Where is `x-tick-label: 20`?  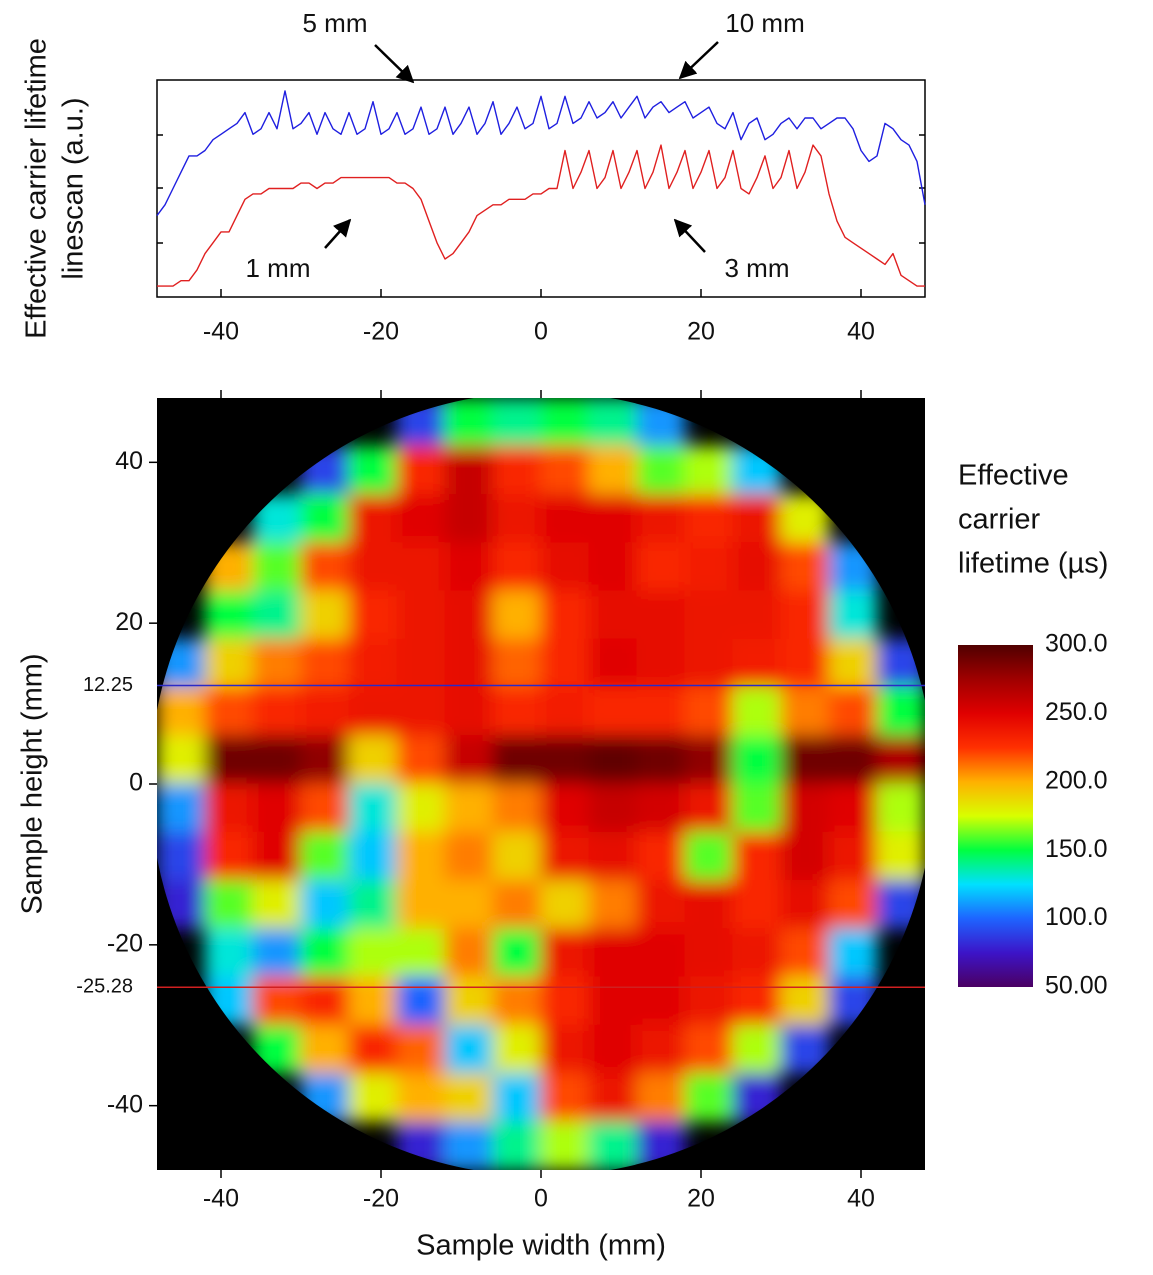
x-tick-label: 20 is located at coordinates (701, 332).